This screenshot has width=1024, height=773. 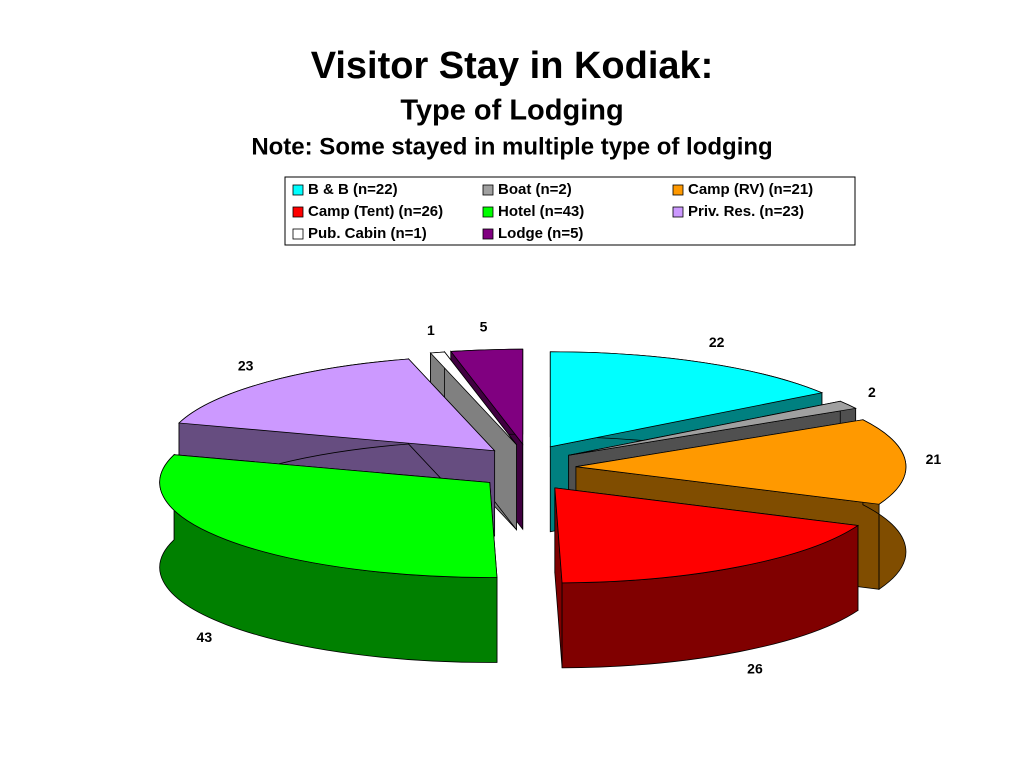 What do you see at coordinates (353, 189) in the screenshot?
I see `legend-label: B & B (n=22)` at bounding box center [353, 189].